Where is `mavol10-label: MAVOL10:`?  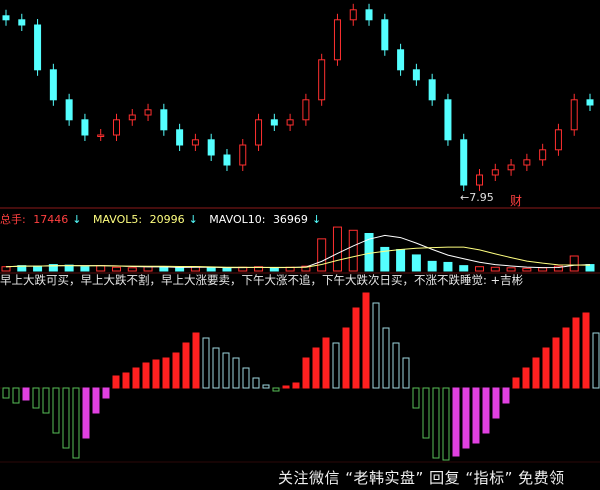 mavol10-label: MAVOL10: is located at coordinates (237, 219).